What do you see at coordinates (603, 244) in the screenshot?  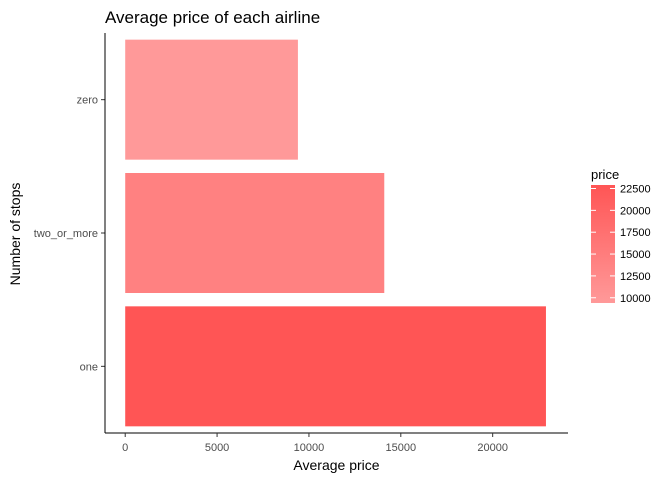 I see `legend-color-bar` at bounding box center [603, 244].